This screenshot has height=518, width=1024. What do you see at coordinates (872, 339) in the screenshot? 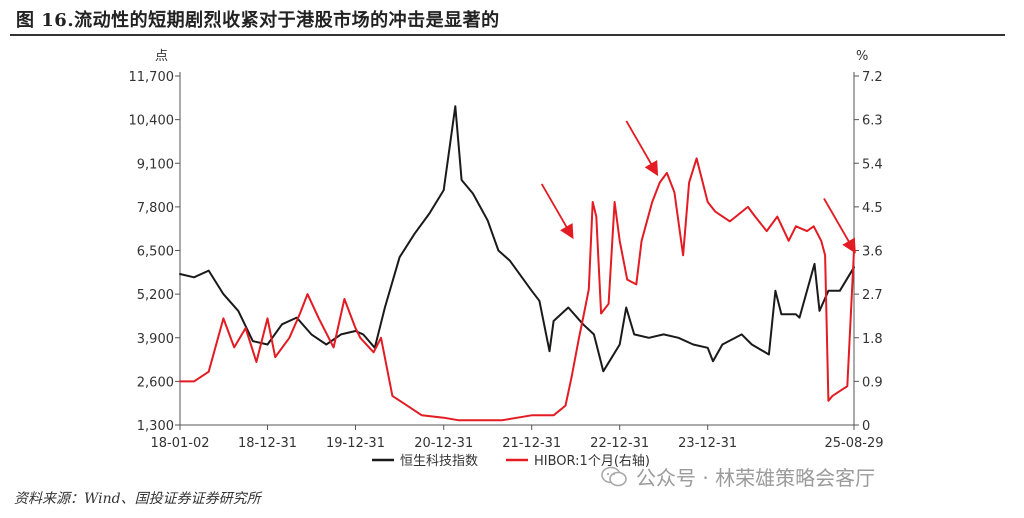
I see `right-tick-label: 1.8` at bounding box center [872, 339].